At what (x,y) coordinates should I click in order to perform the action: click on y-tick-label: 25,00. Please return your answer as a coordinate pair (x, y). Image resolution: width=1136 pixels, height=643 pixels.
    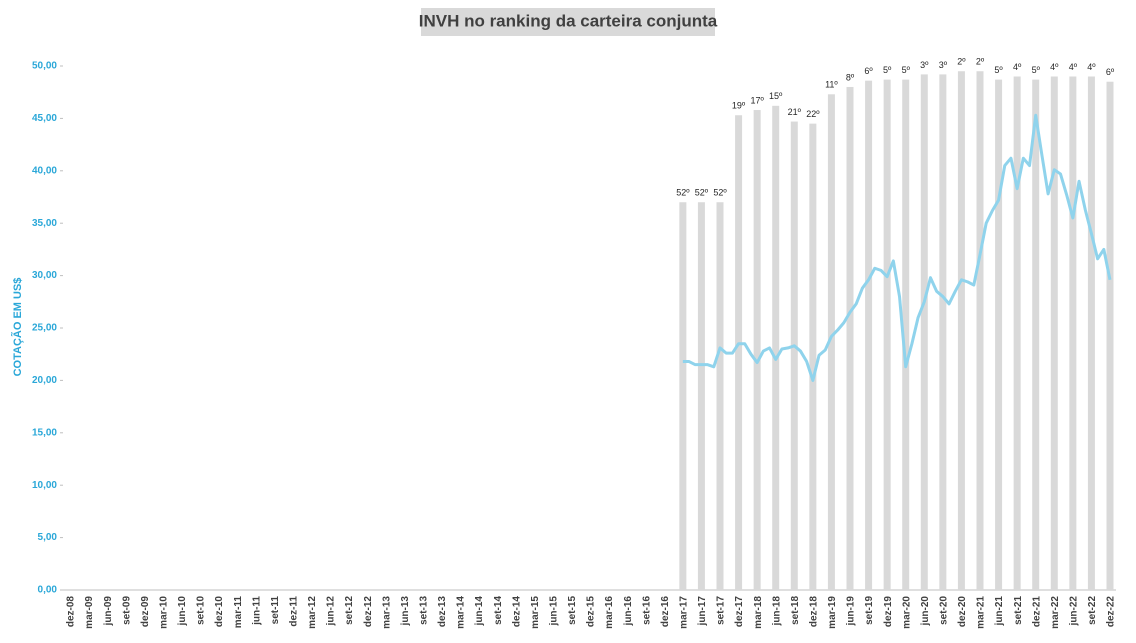
    Looking at the image, I should click on (44, 328).